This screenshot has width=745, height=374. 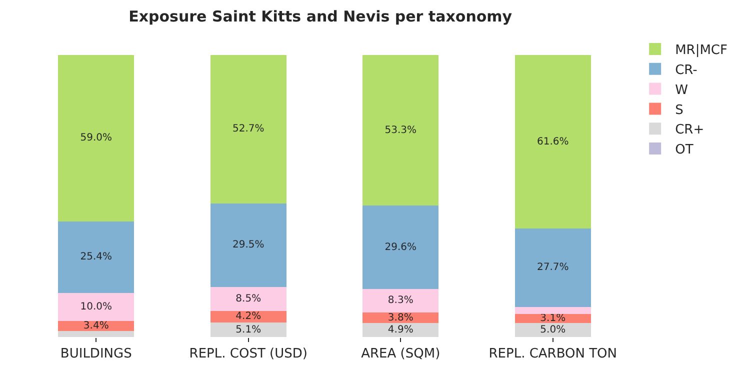 I want to click on data-label: 5.0%, so click(x=553, y=330).